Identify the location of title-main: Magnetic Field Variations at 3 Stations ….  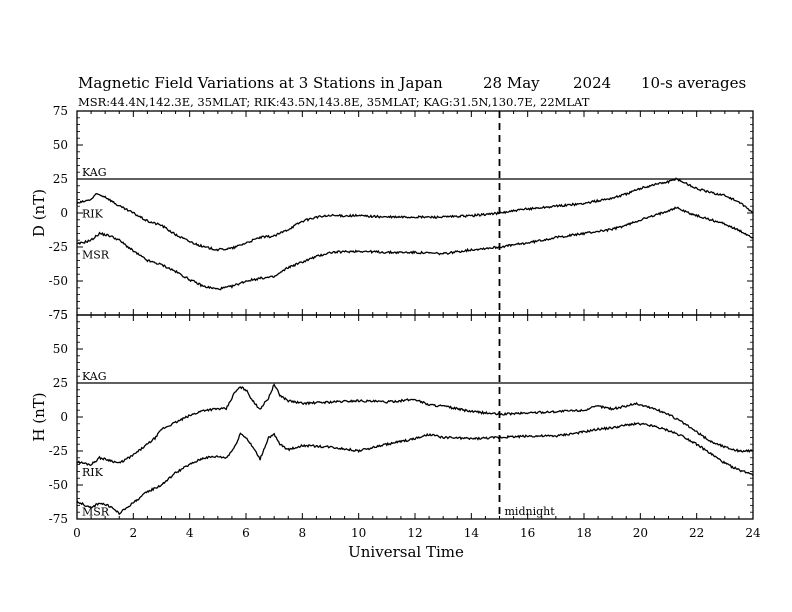
(260, 83).